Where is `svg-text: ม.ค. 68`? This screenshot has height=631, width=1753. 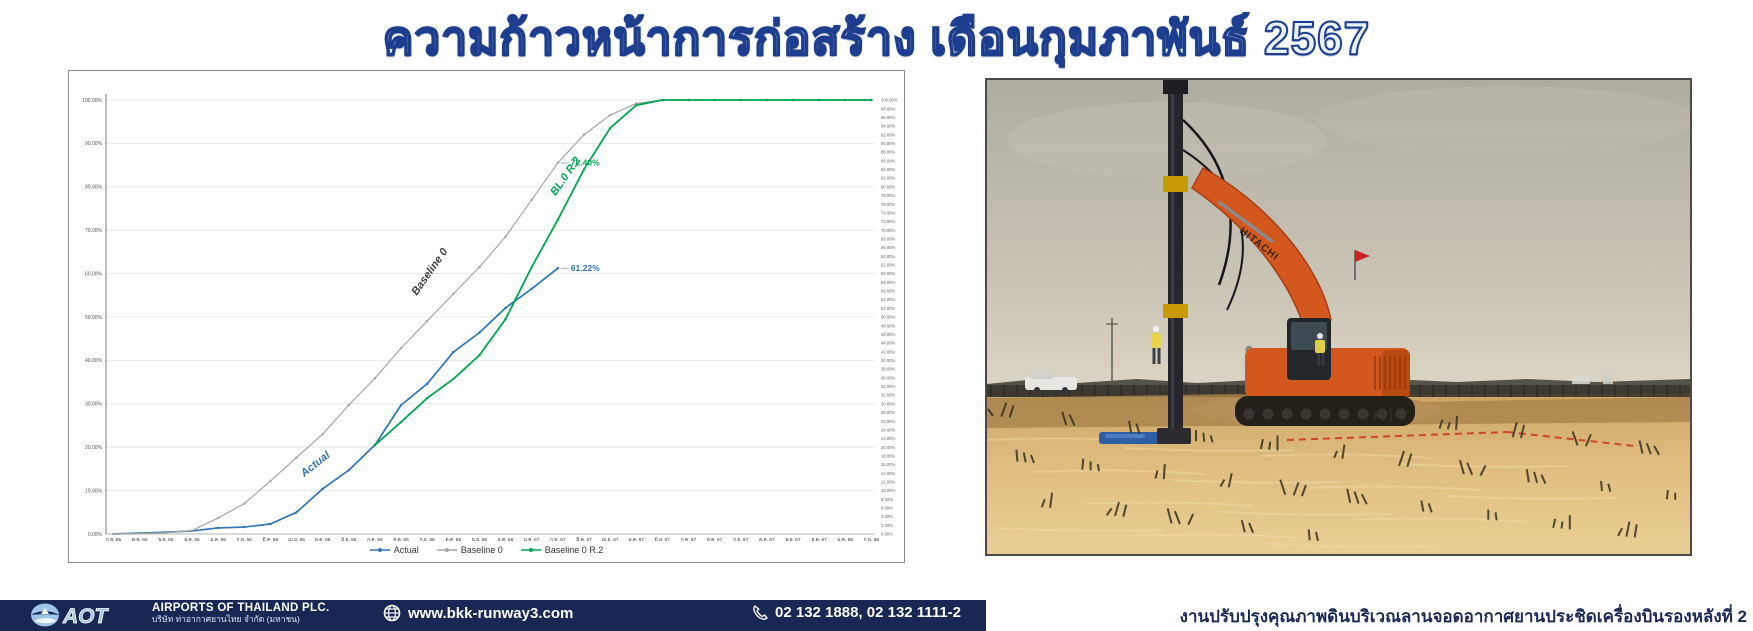
svg-text: ม.ค. 68 is located at coordinates (845, 540).